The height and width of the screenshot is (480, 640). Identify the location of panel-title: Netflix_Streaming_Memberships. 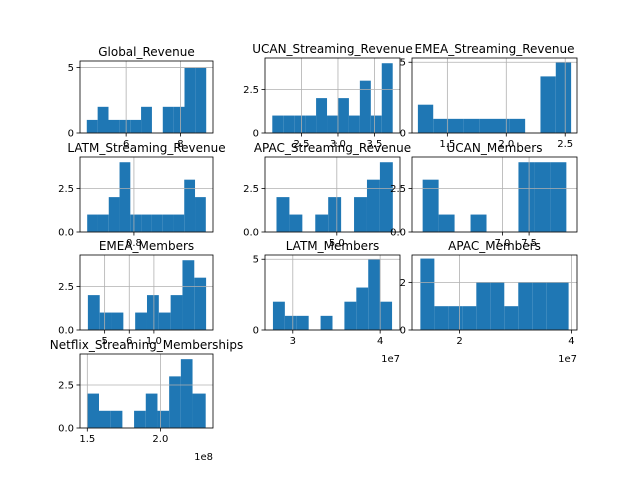
(146, 345).